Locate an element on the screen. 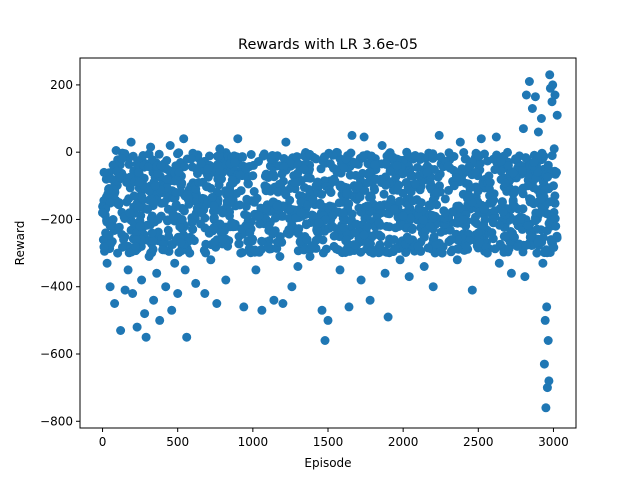 The width and height of the screenshot is (640, 484). x-tick-label: 0 is located at coordinates (103, 442).